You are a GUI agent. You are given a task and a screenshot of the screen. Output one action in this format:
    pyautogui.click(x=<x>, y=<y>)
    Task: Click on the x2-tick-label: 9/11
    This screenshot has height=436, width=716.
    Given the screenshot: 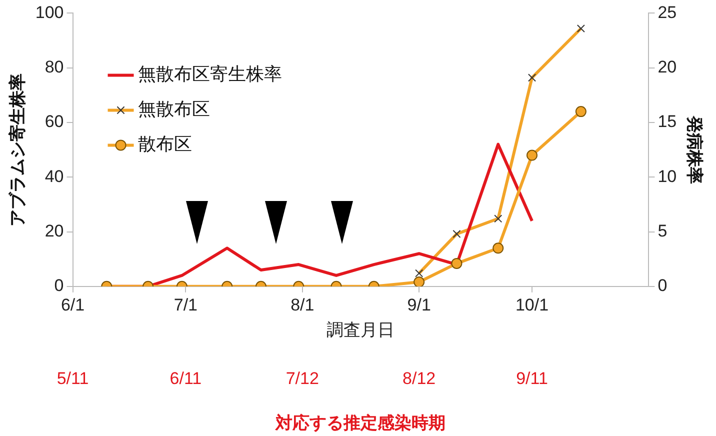 What is the action you would take?
    pyautogui.click(x=532, y=378)
    